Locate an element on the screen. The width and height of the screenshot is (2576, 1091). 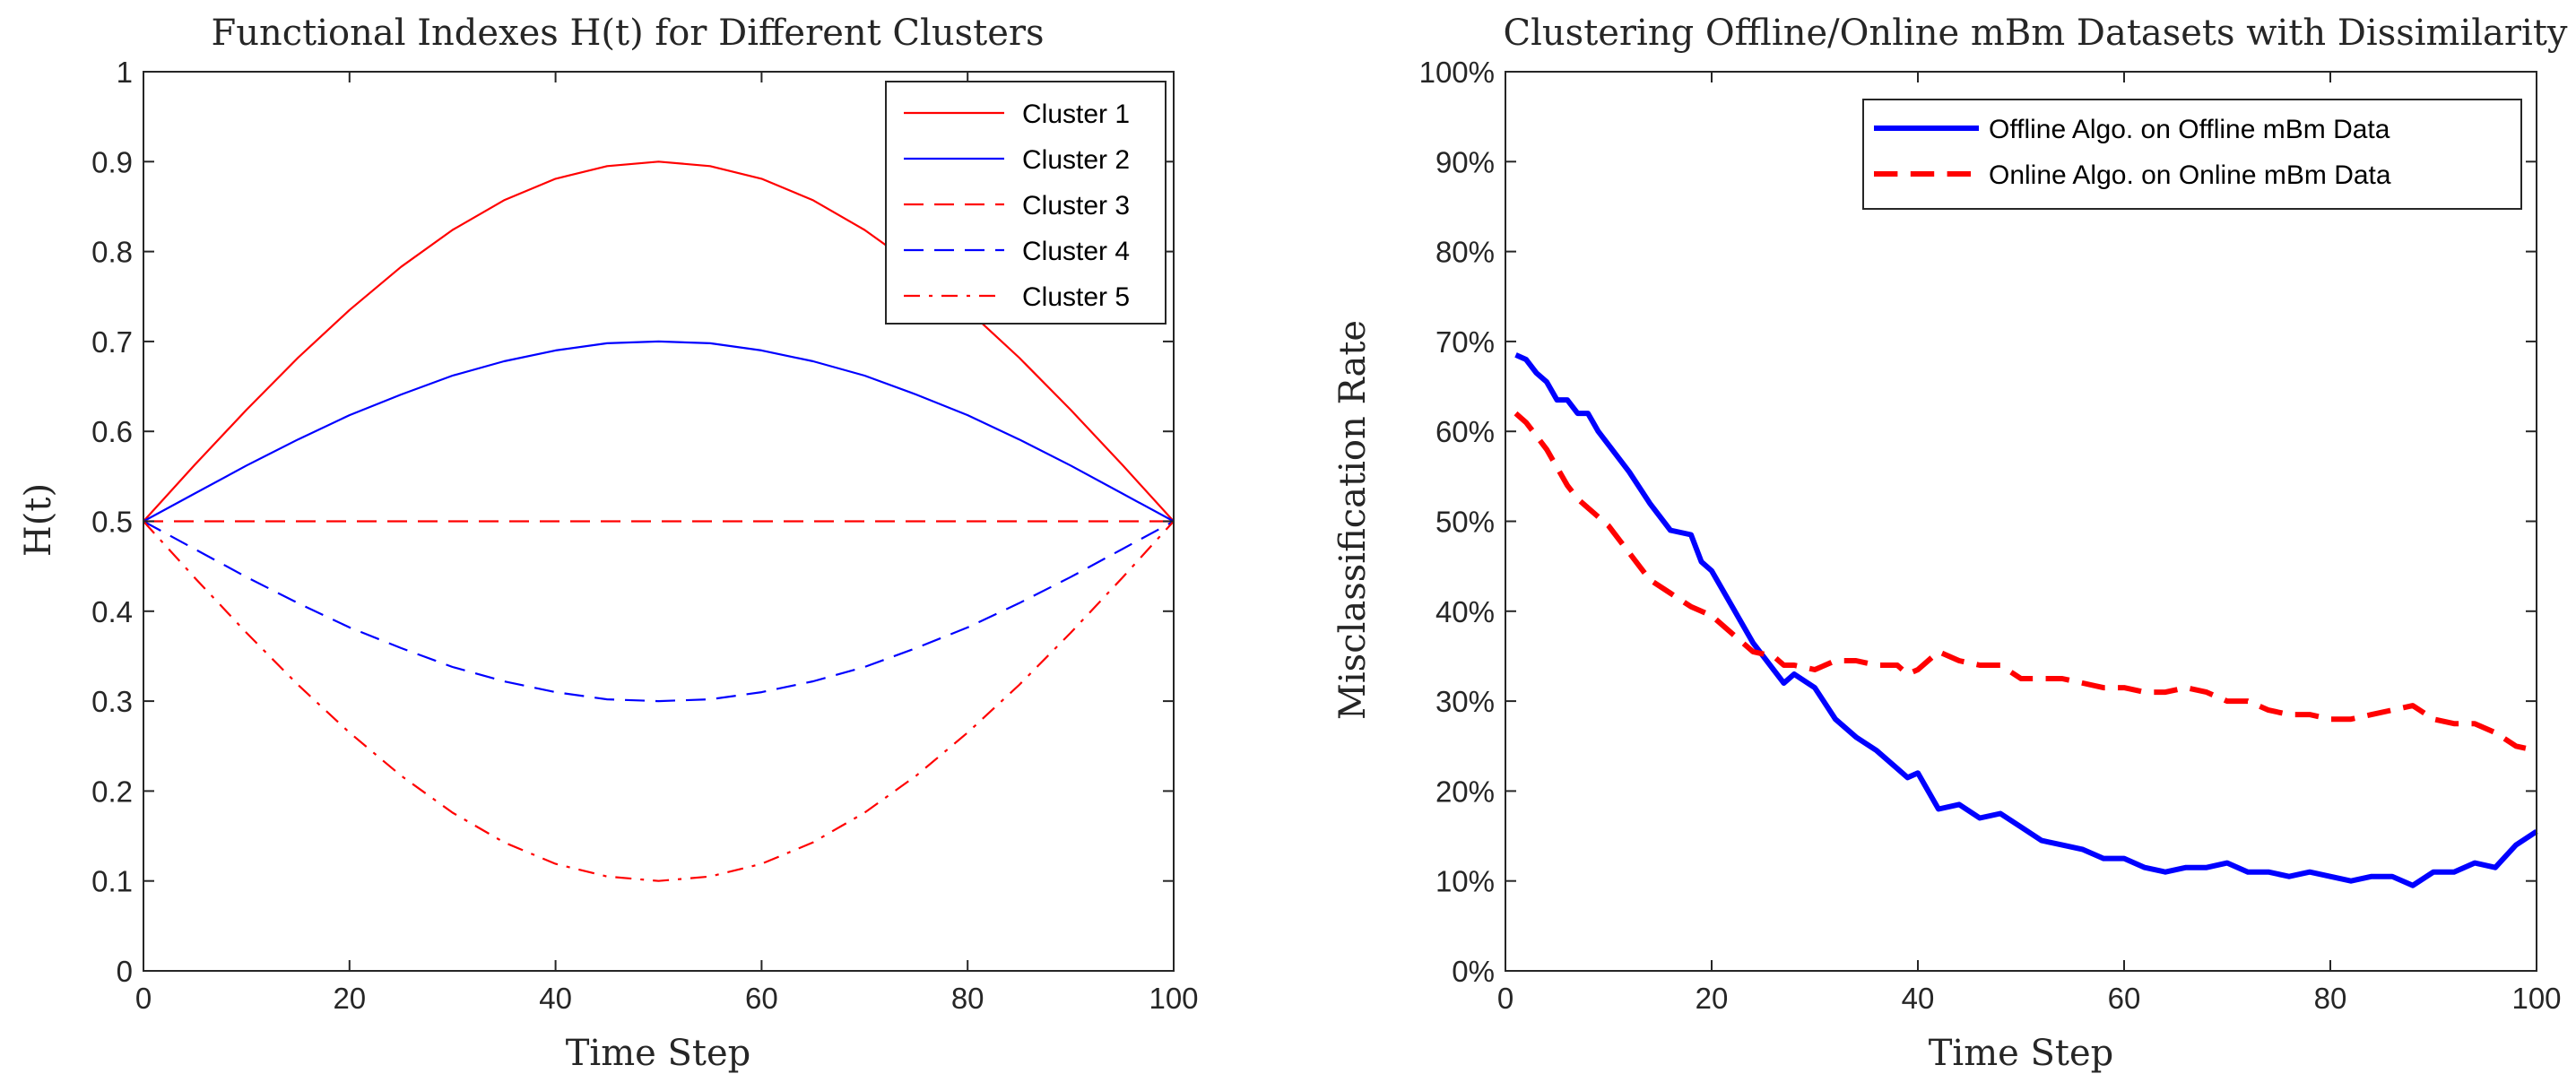
legend-label: Cluster 4 is located at coordinates (1076, 251).